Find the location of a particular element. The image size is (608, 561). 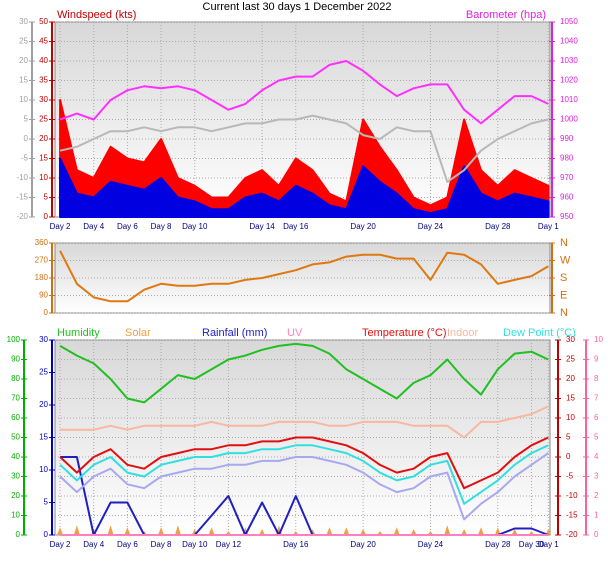

x-tick-label: Day 4 is located at coordinates (93, 544).